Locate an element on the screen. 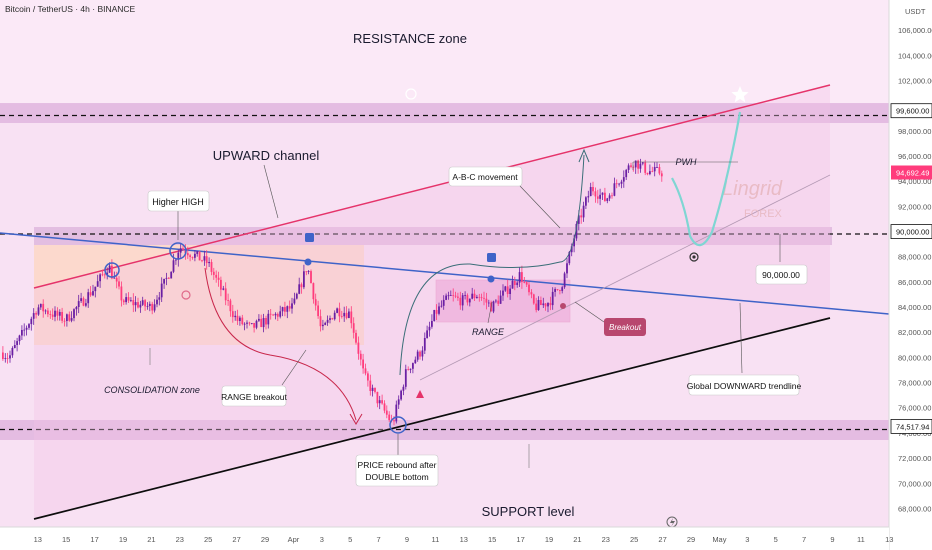 The width and height of the screenshot is (932, 550). price-label: 90,000.00 is located at coordinates (911, 232).